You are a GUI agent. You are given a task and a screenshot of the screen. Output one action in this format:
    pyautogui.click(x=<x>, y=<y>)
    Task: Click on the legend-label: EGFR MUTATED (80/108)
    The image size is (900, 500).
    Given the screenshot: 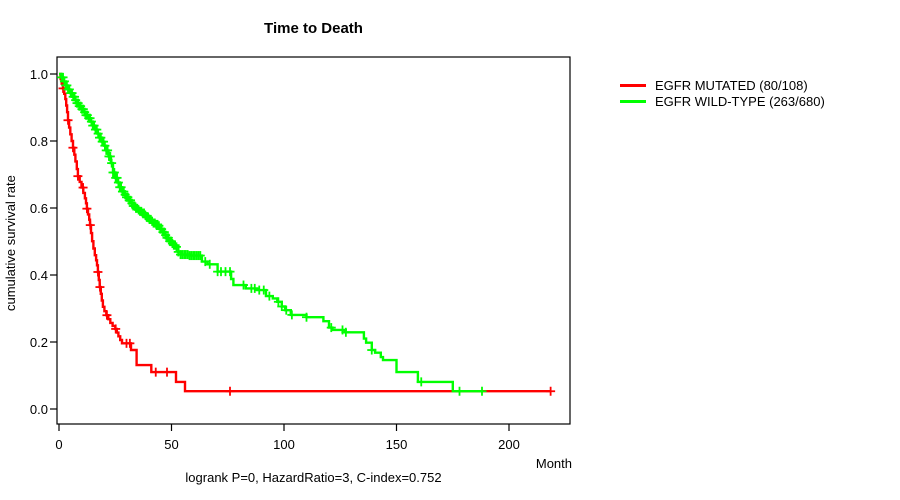 What is the action you would take?
    pyautogui.click(x=731, y=85)
    